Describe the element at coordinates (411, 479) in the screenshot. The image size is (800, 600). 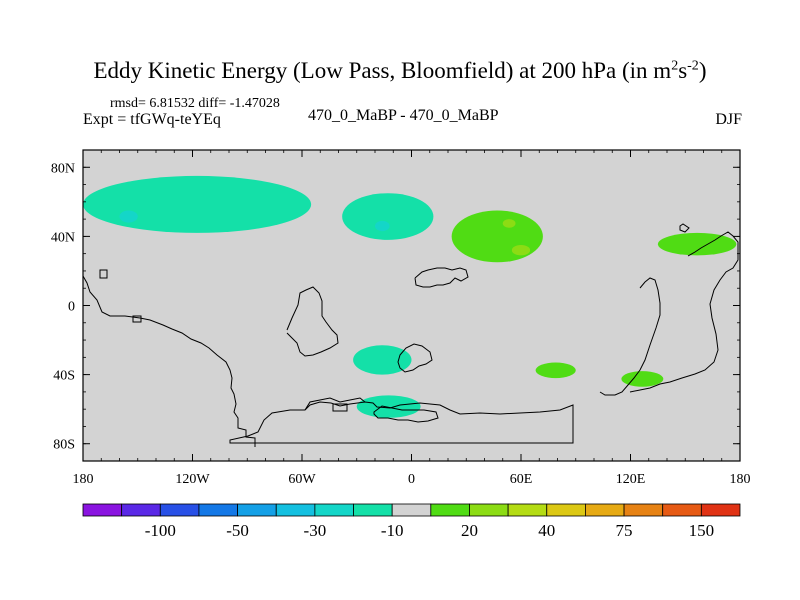
I see `x-tick-label: 0` at that location.